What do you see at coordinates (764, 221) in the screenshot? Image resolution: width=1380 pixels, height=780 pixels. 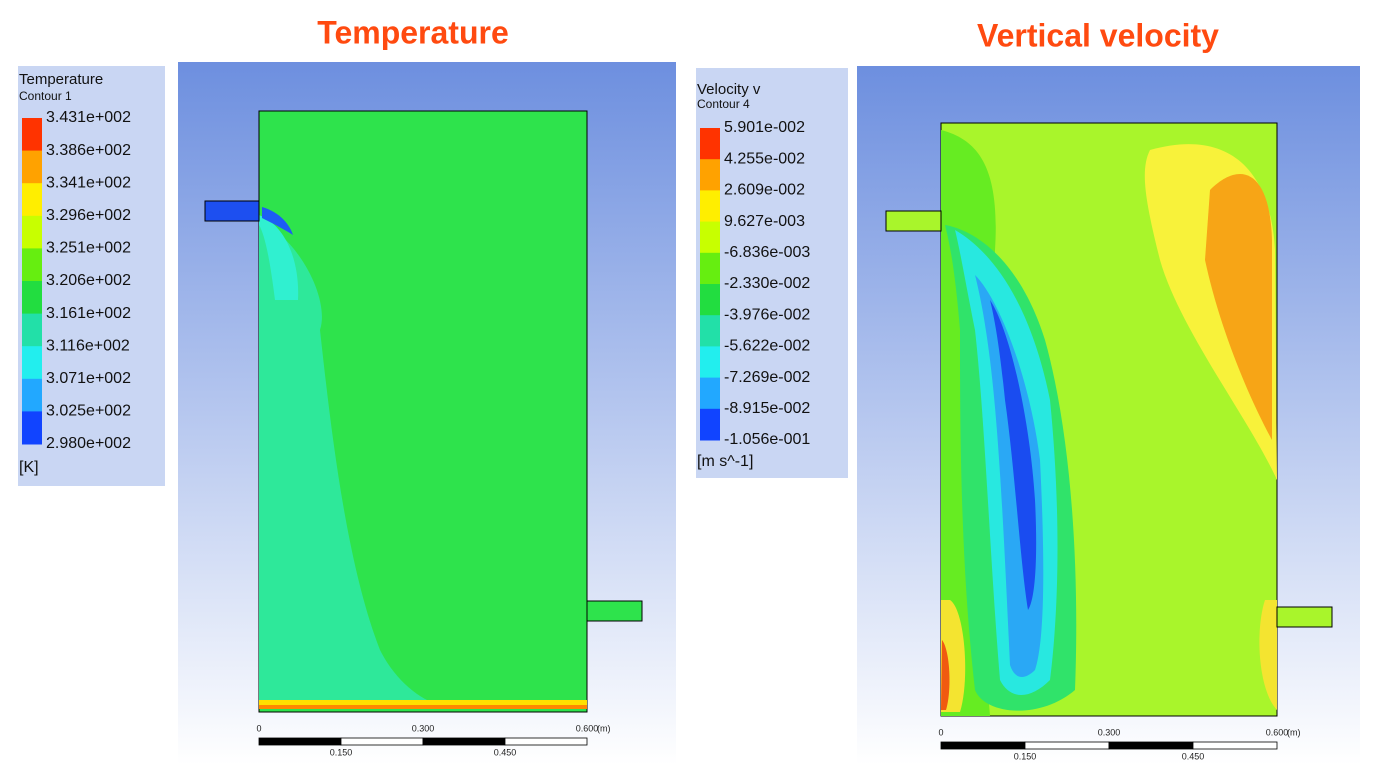 I see `legend-label: 9.627e-003` at bounding box center [764, 221].